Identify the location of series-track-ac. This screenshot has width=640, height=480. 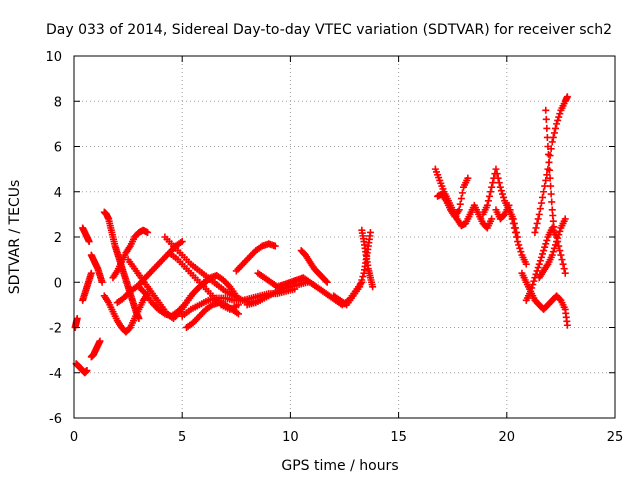
(551, 164).